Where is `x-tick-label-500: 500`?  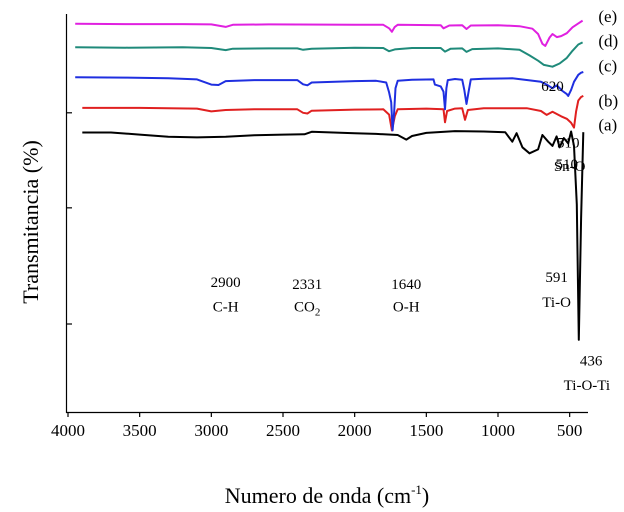
x-tick-label-500: 500 is located at coordinates (570, 430).